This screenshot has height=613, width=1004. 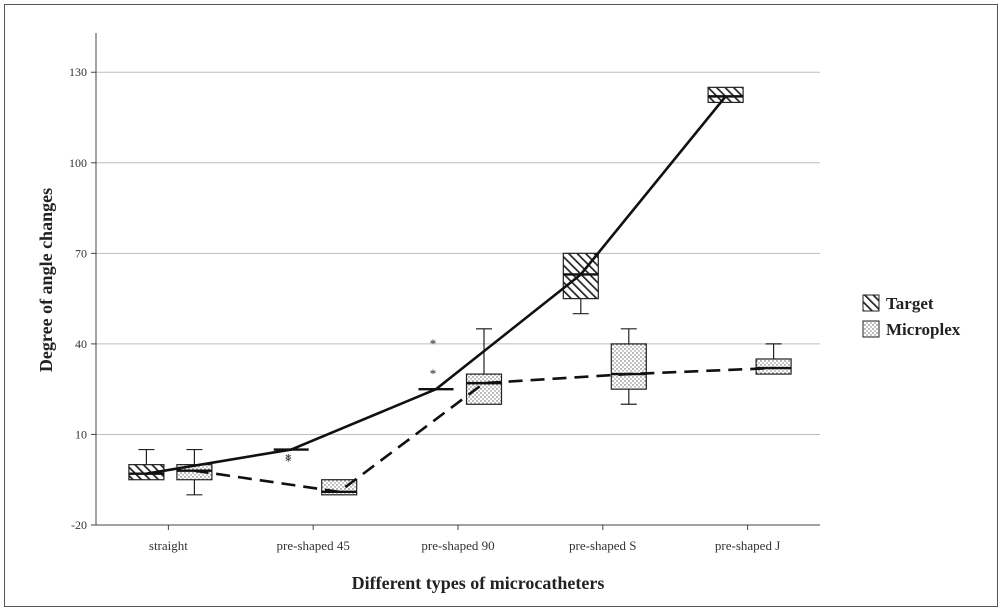 I want to click on x-tick-label: pre-shaped 90, so click(x=457, y=545).